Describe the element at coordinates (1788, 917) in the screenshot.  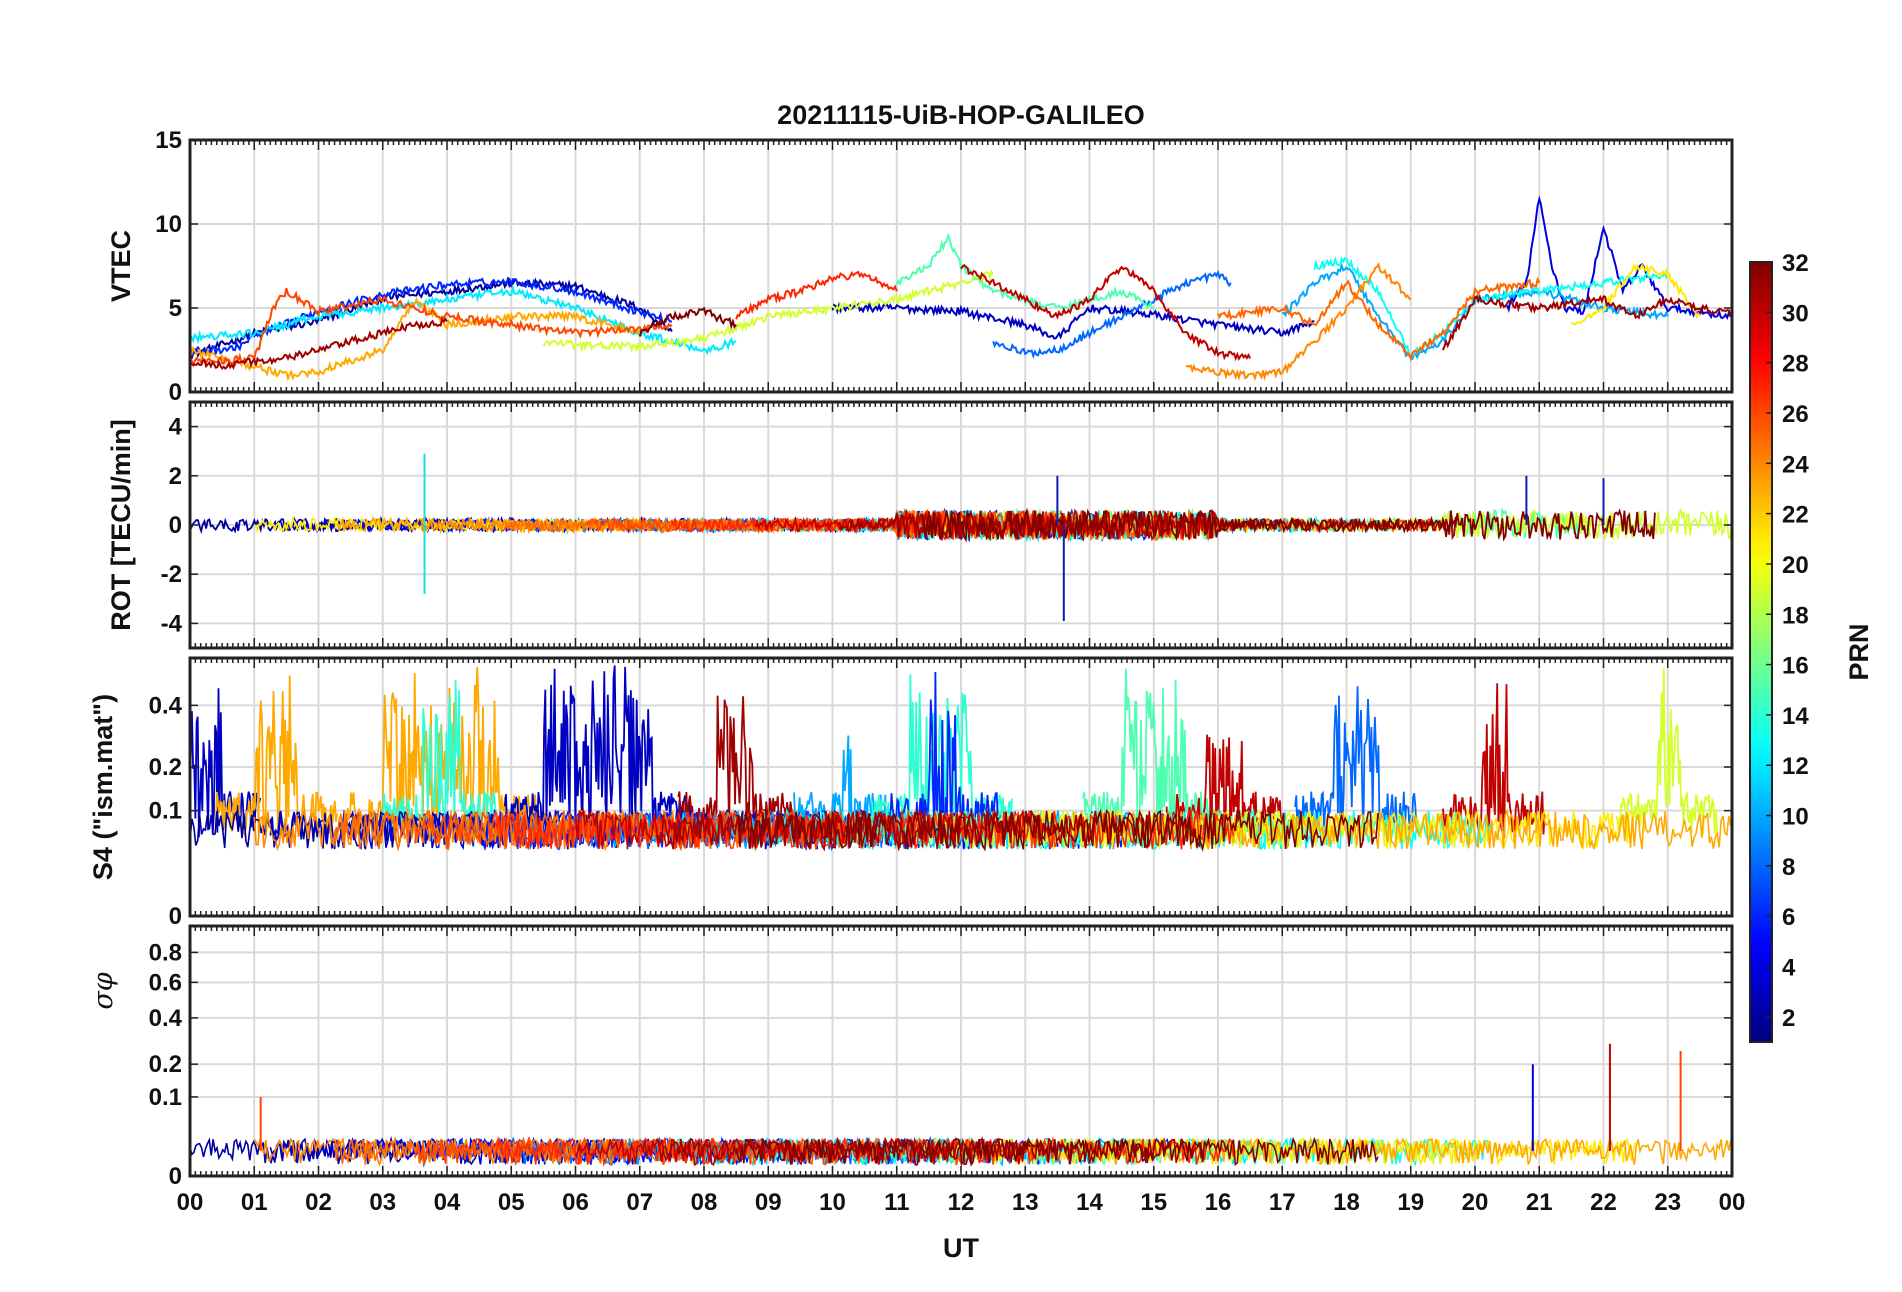
I see `colorbar-tick-label: 6` at that location.